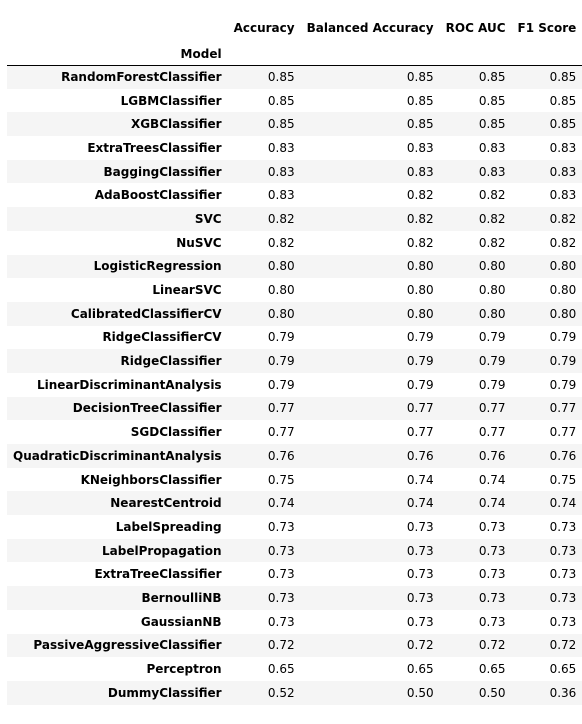 The width and height of the screenshot is (582, 724). I want to click on index-name-header: Model, so click(117, 54).